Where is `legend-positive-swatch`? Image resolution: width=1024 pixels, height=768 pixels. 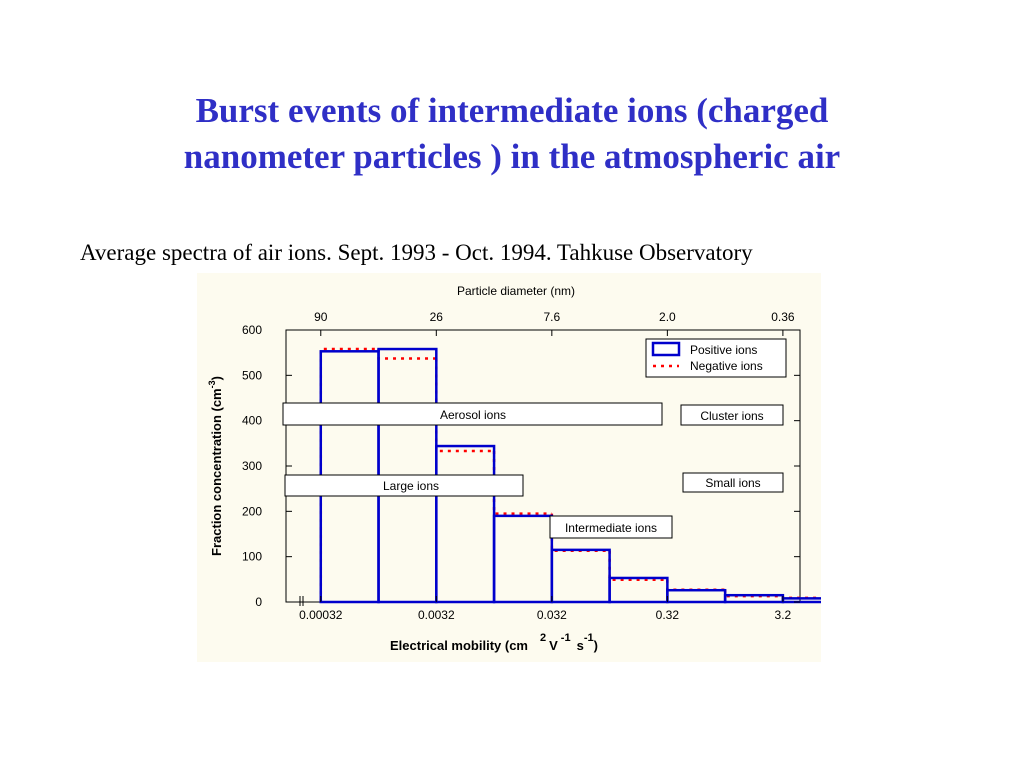
legend-positive-swatch is located at coordinates (666, 349).